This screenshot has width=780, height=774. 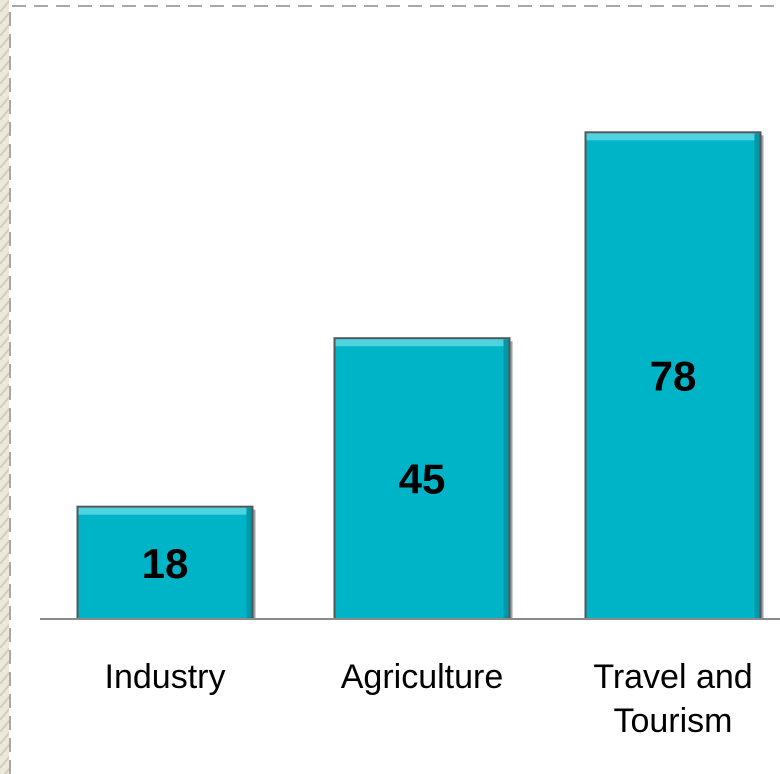 What do you see at coordinates (422, 677) in the screenshot?
I see `x-tick-label-2: Agriculture` at bounding box center [422, 677].